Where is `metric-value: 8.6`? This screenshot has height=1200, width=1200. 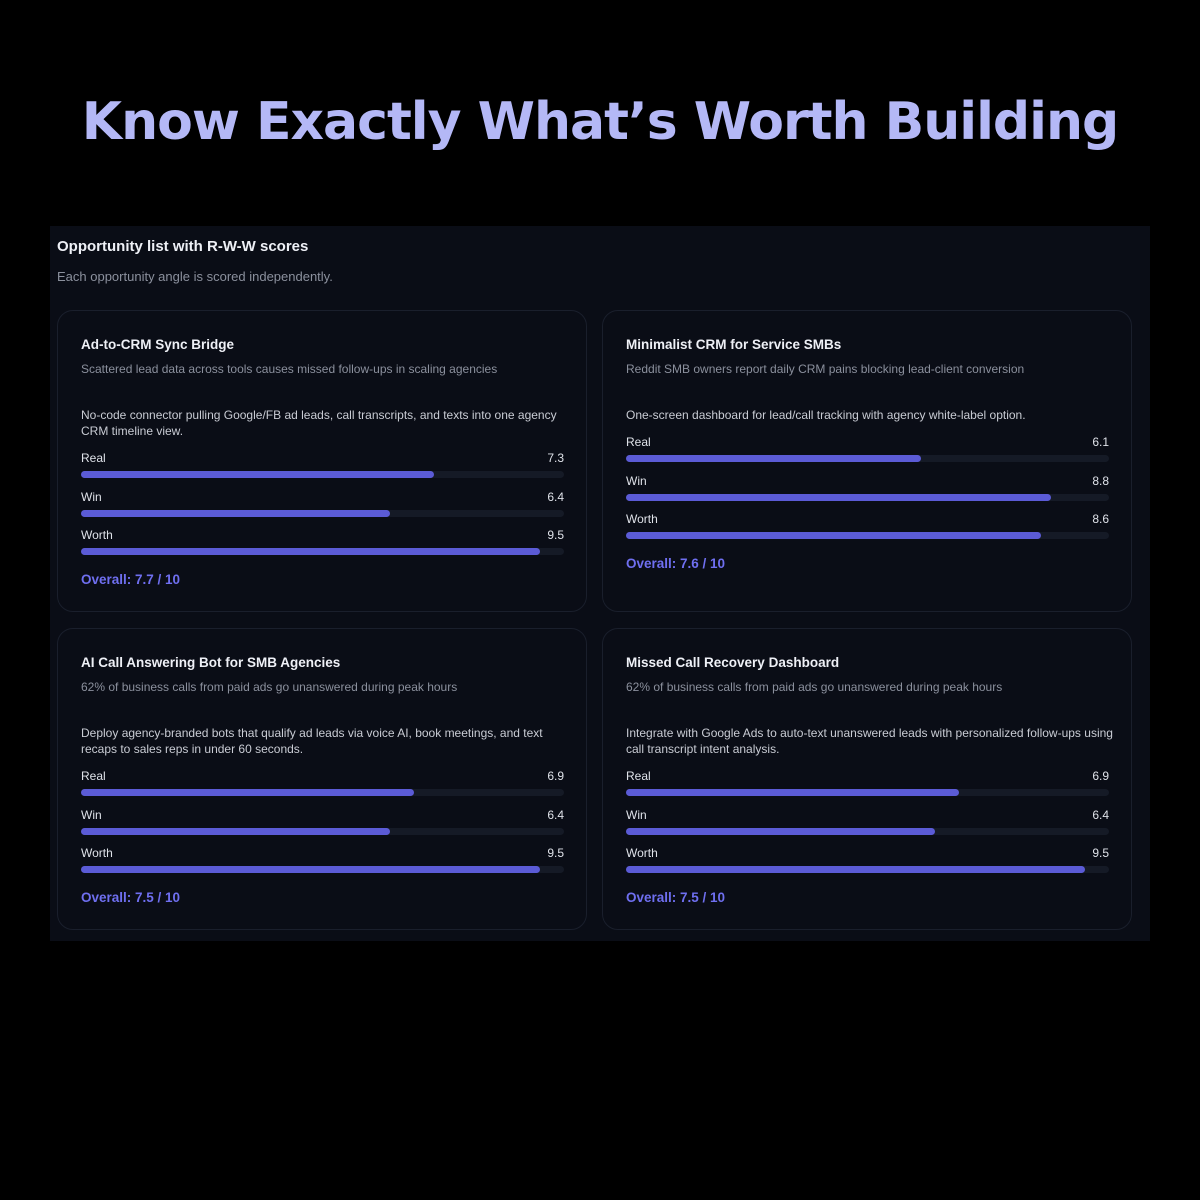 metric-value: 8.6 is located at coordinates (1100, 519).